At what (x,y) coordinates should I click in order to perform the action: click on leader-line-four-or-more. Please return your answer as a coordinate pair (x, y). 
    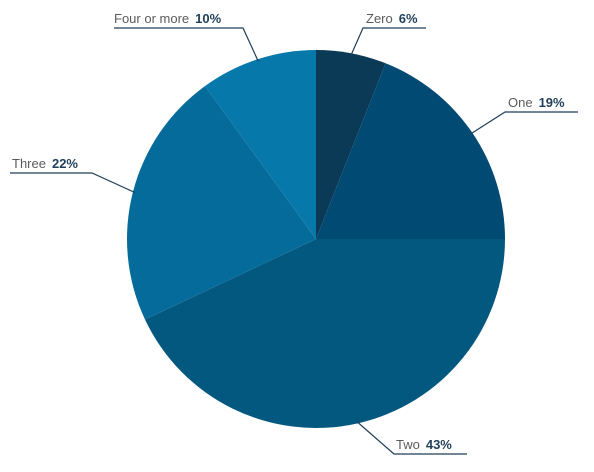
    Looking at the image, I should click on (186, 44).